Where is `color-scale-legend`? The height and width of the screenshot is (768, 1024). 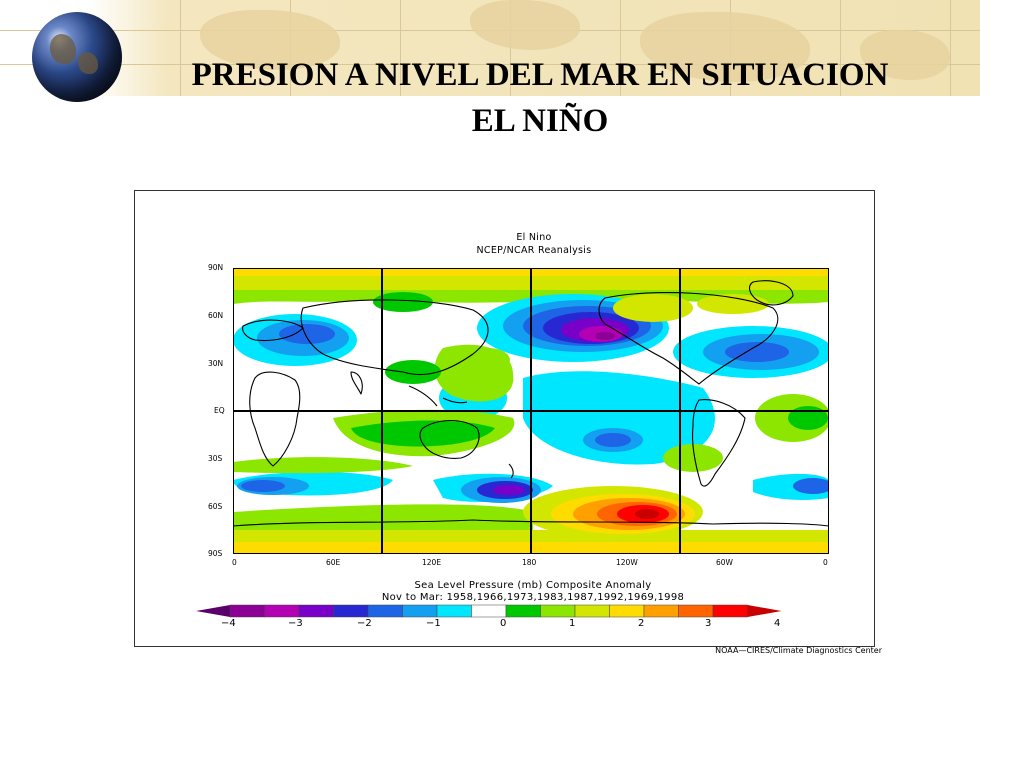 color-scale-legend is located at coordinates (489, 611).